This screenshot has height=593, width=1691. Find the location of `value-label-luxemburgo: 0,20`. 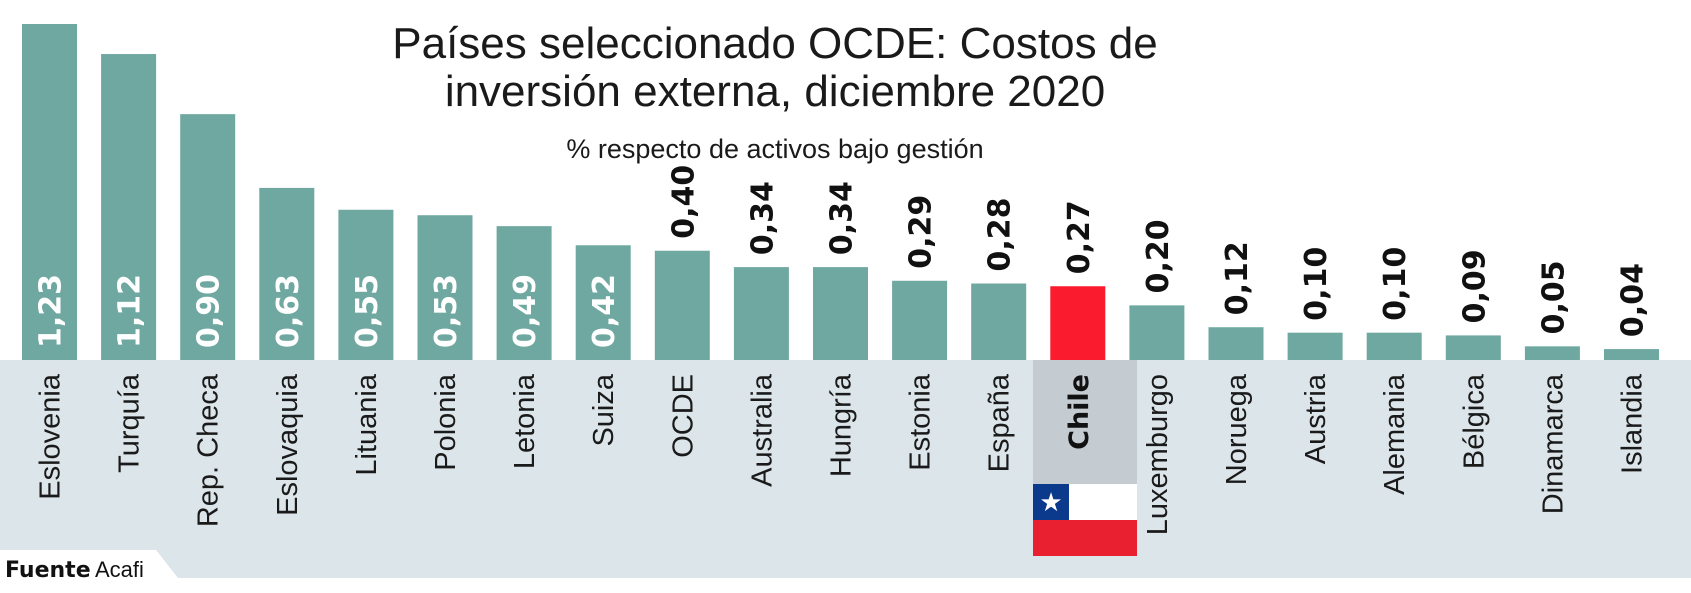

value-label-luxemburgo: 0,20 is located at coordinates (1158, 256).